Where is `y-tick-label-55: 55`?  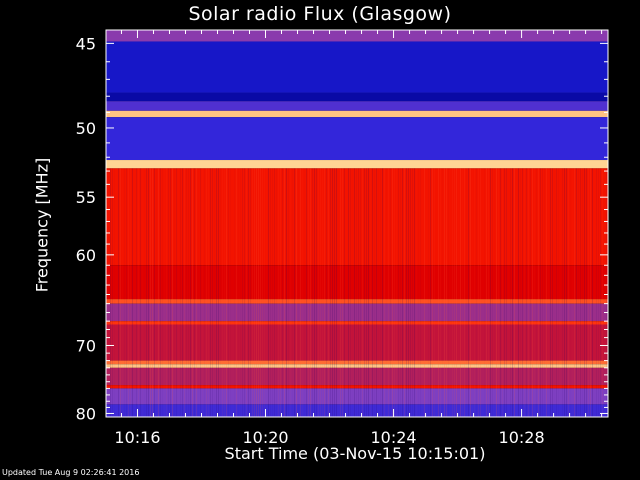 y-tick-label-55: 55 is located at coordinates (86, 197).